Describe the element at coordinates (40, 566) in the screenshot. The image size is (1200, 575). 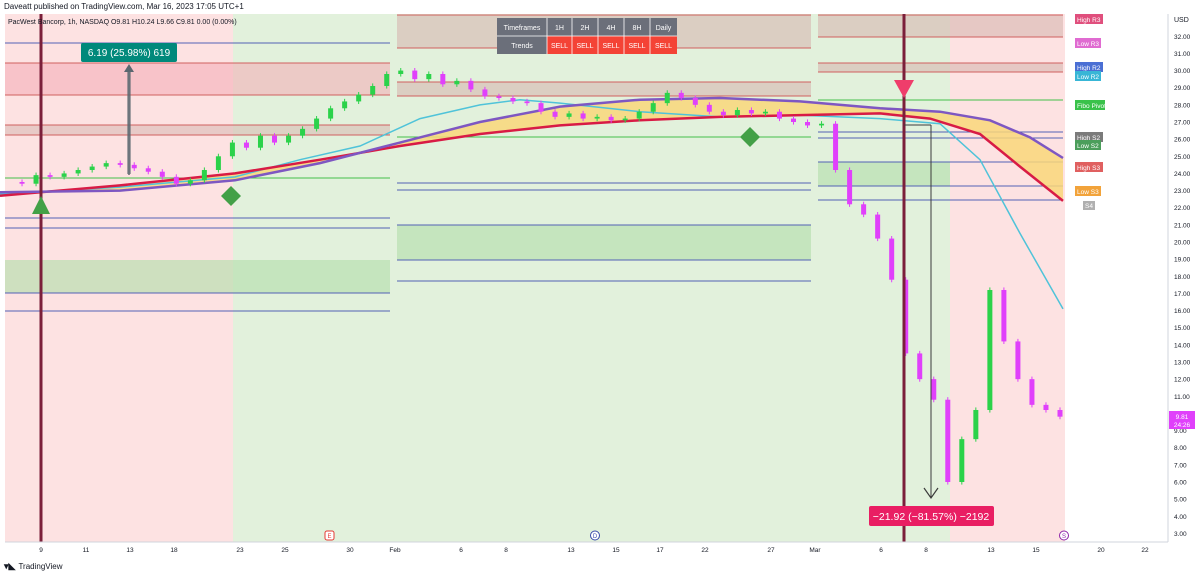
I see `footer-brand: TradingView` at that location.